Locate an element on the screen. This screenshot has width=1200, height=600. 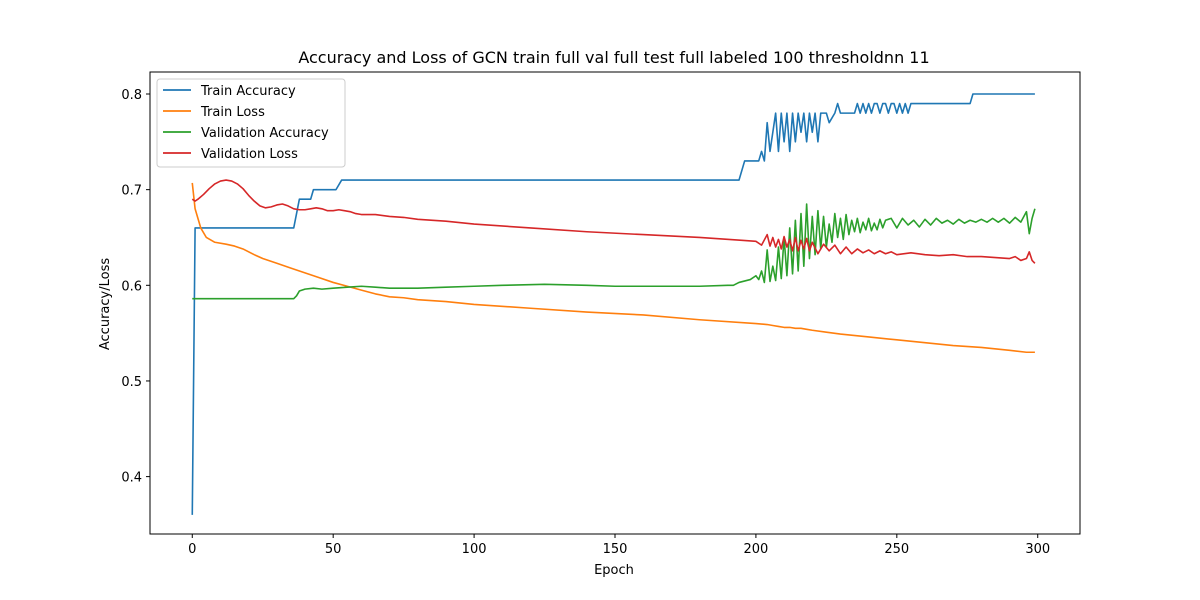
x-axis: 0 50 100 150 200 250 300 is located at coordinates (619, 545).